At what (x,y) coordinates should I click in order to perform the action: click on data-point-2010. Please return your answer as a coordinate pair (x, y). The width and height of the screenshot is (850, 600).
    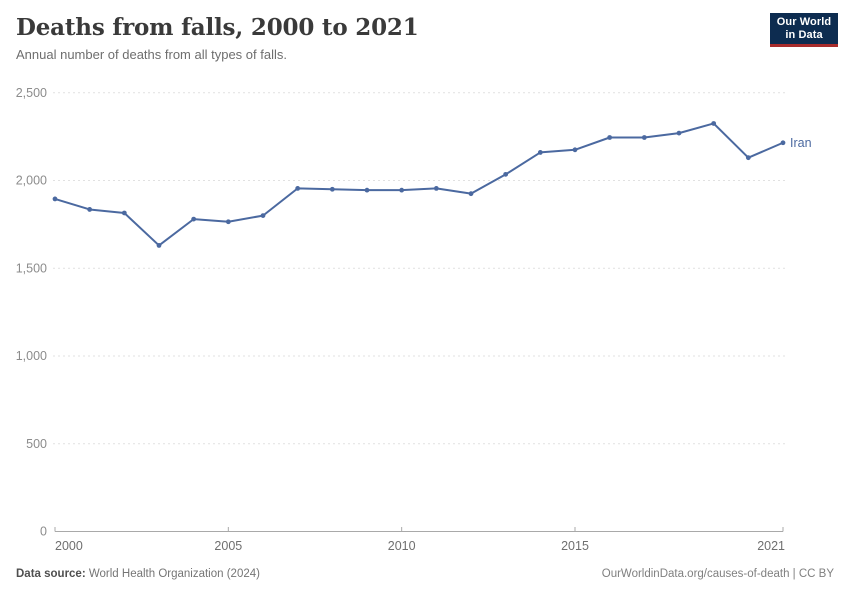
    Looking at the image, I should click on (402, 190).